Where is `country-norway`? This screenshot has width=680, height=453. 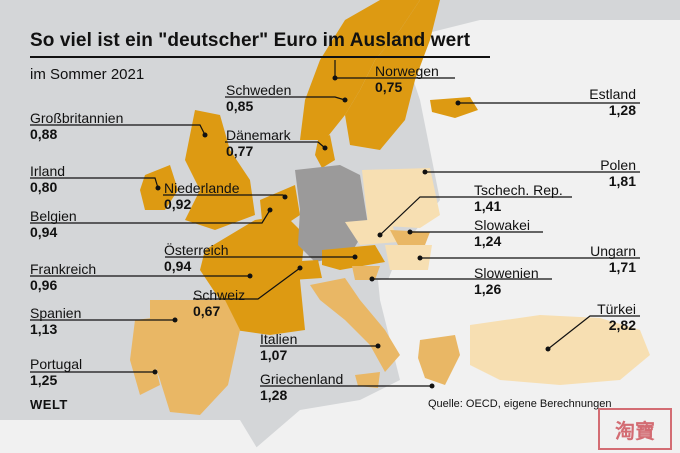 country-norway is located at coordinates (360, 70).